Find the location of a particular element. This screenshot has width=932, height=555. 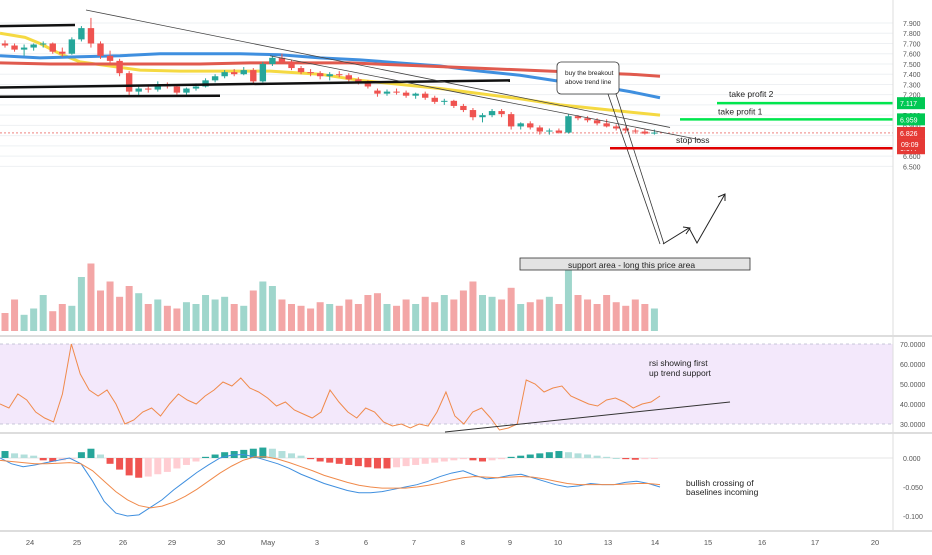

price-axis-tick-label: 6.900 is located at coordinates (912, 126).